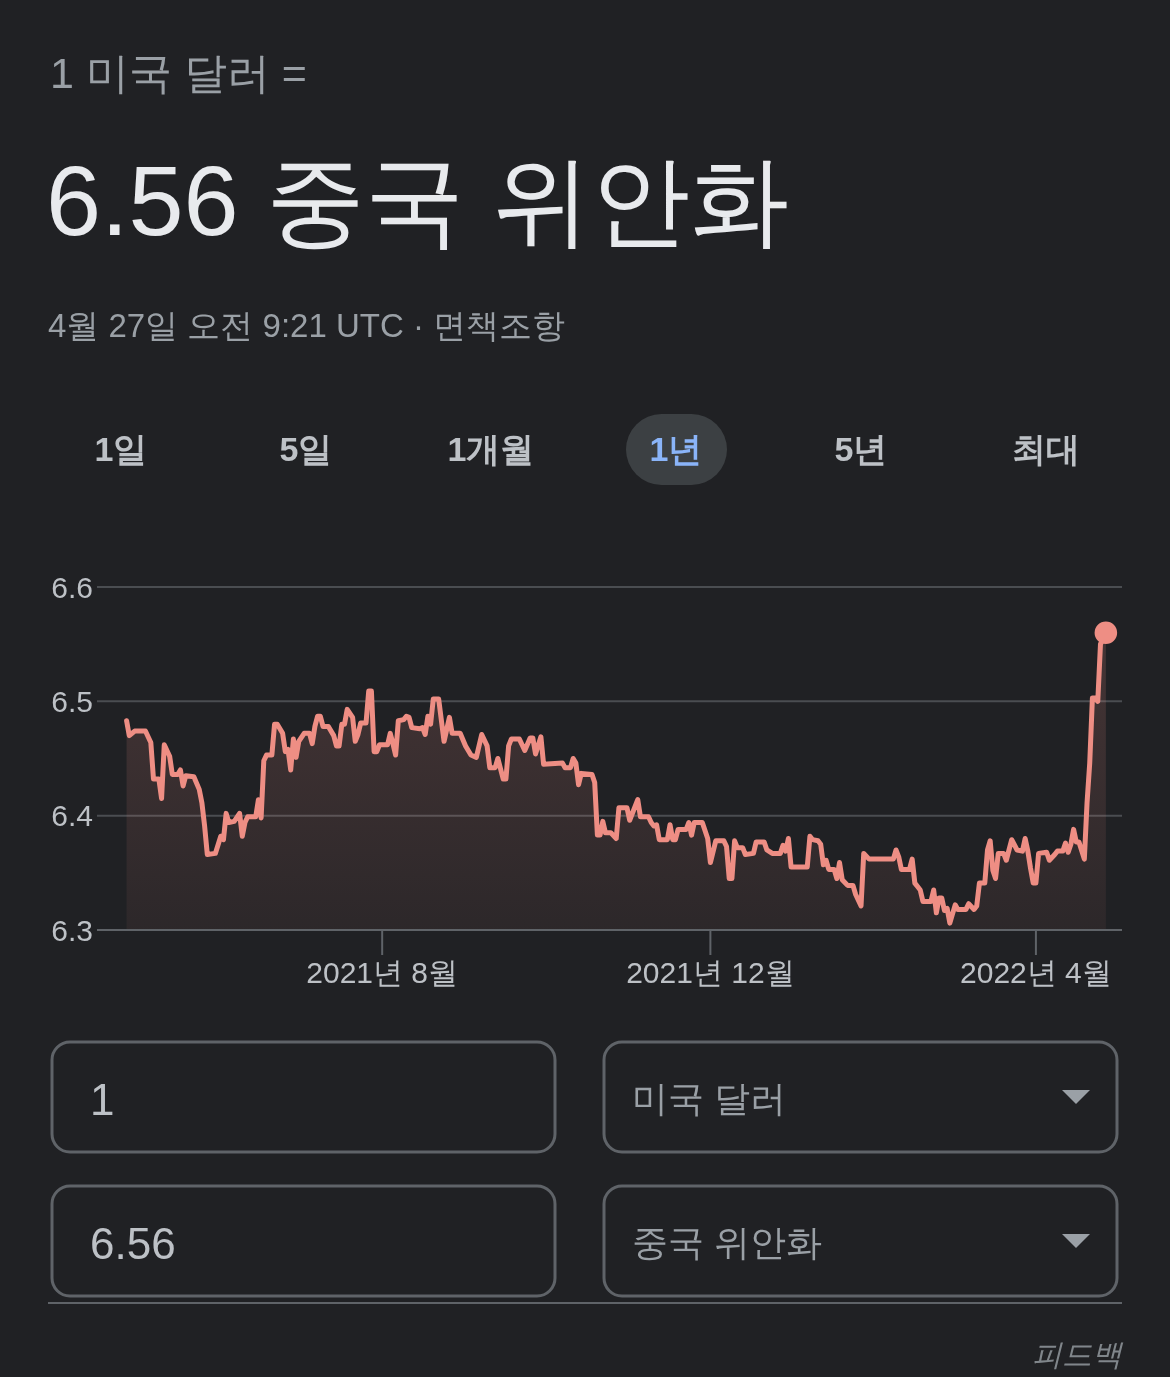 The image size is (1170, 1377). Describe the element at coordinates (178, 73) in the screenshot. I see `chart-subtitle: 1 미국 달러 =` at that location.